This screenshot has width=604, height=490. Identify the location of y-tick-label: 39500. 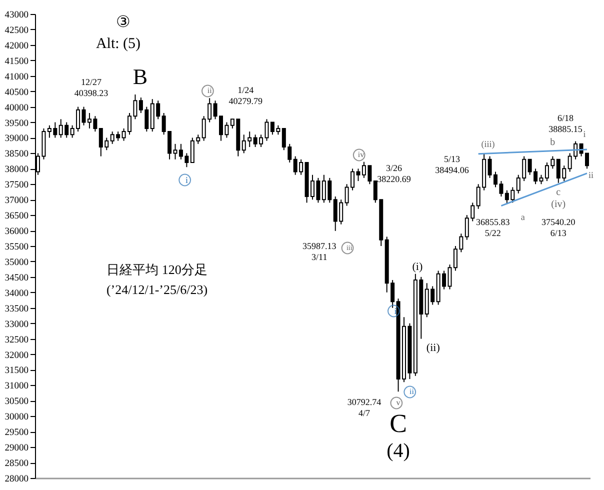
(16, 123).